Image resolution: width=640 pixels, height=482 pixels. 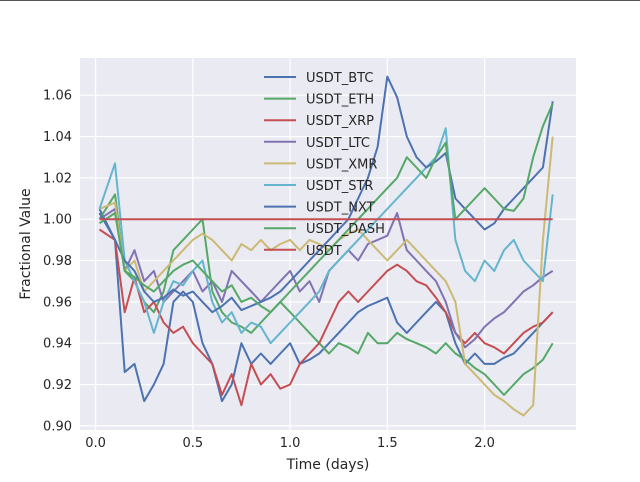 What do you see at coordinates (339, 186) in the screenshot?
I see `legend-label: USDT_STR` at bounding box center [339, 186].